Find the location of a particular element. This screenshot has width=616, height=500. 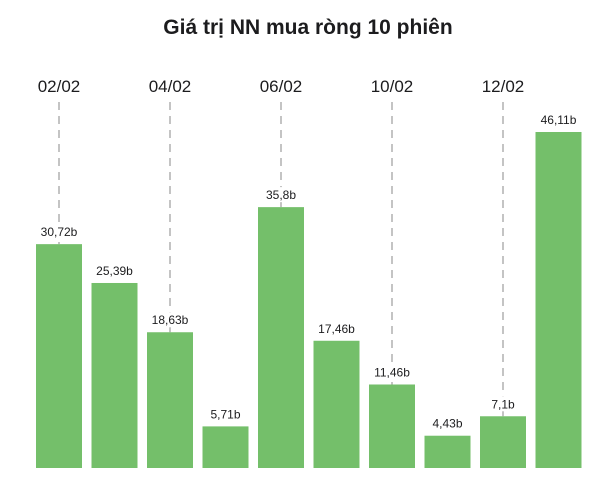

x-tick-label: 06/02 is located at coordinates (281, 86).